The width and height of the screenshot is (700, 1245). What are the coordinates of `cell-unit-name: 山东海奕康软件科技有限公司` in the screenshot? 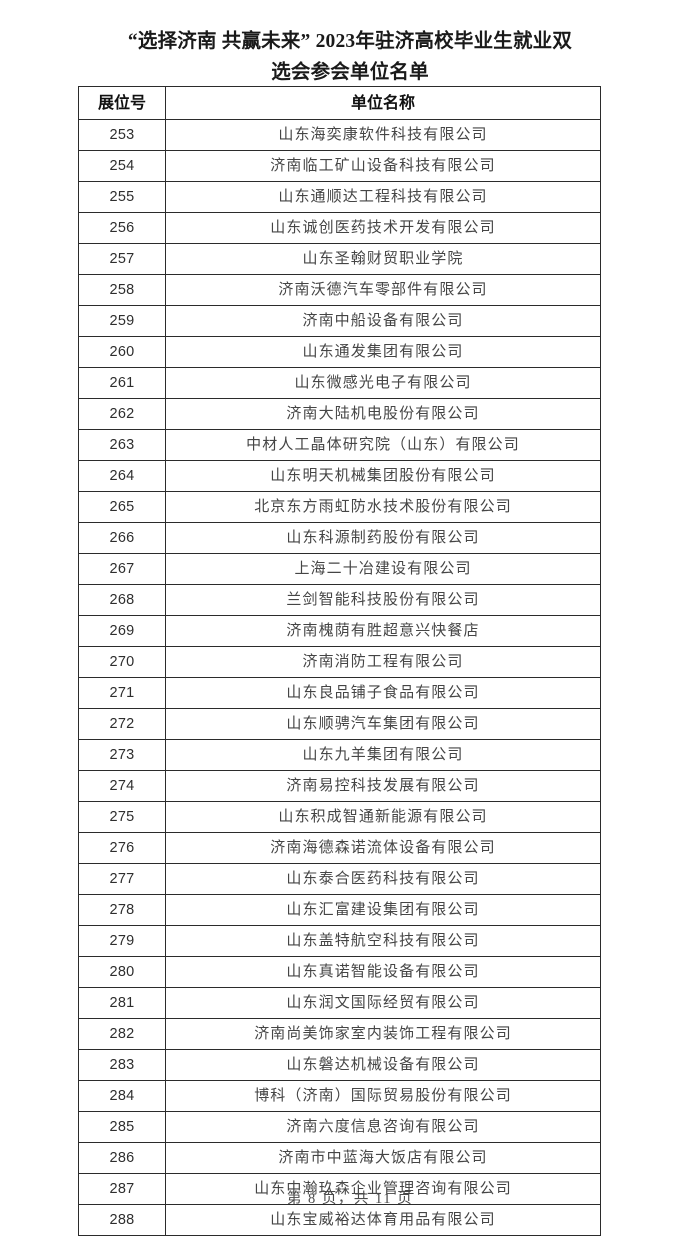 It's located at (383, 135).